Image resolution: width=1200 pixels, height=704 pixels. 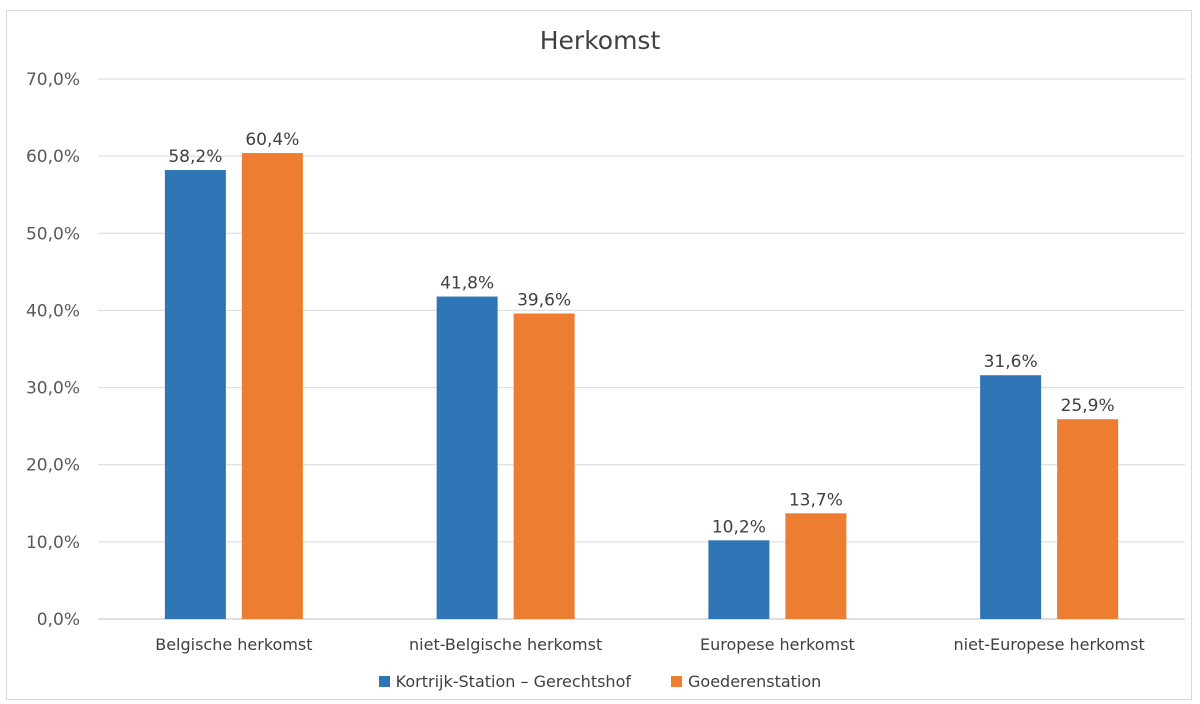 I want to click on y-tick-label: 30,0%, so click(x=53, y=389).